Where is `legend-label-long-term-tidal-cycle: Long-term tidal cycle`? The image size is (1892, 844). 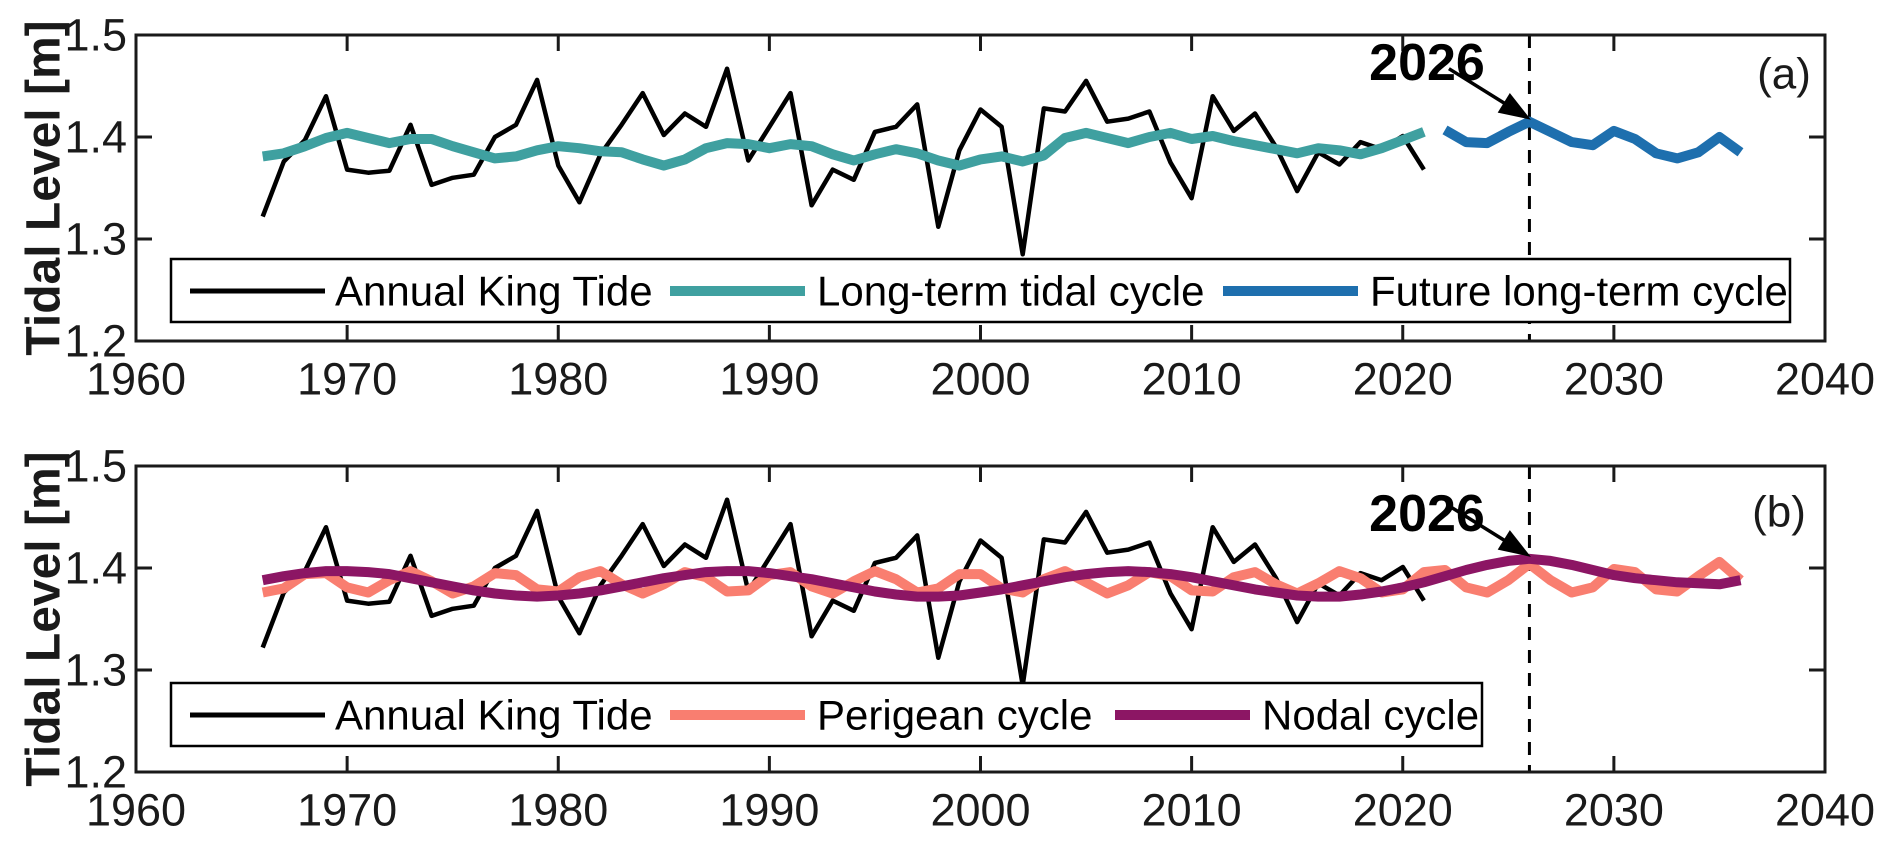
legend-label-long-term-tidal-cycle: Long-term tidal cycle is located at coordinates (1011, 291).